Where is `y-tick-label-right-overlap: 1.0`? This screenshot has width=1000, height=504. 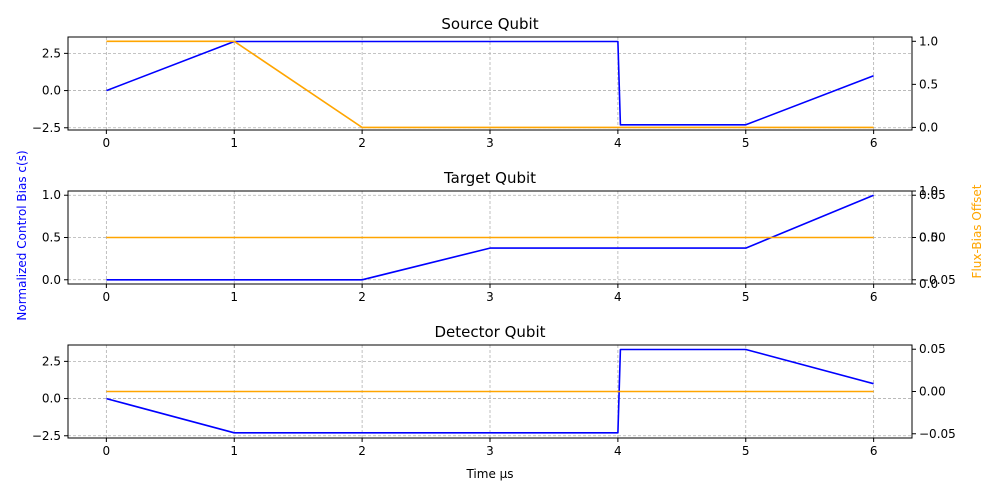 y-tick-label-right-overlap: 1.0 is located at coordinates (928, 191).